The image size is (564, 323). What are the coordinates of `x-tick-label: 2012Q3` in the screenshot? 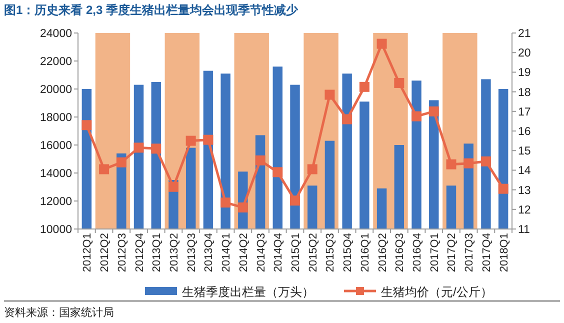 It's located at (122, 252).